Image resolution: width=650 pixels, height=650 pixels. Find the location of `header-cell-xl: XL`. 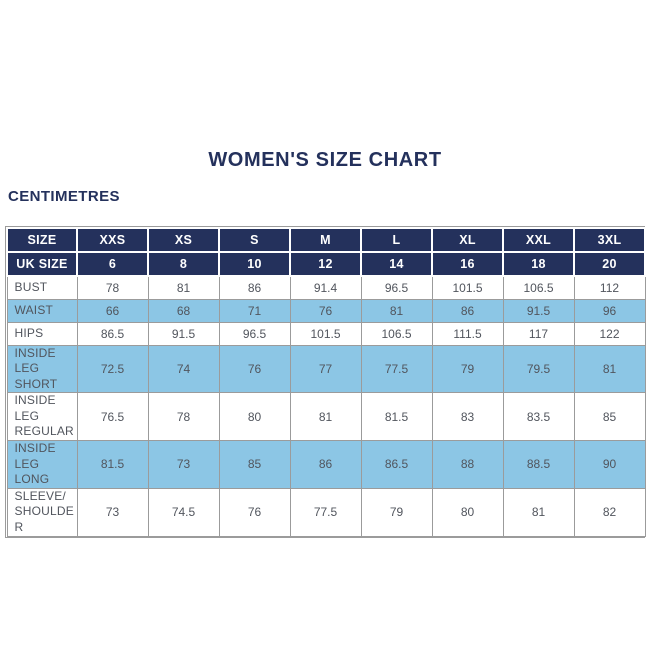

header-cell-xl: XL is located at coordinates (467, 240).